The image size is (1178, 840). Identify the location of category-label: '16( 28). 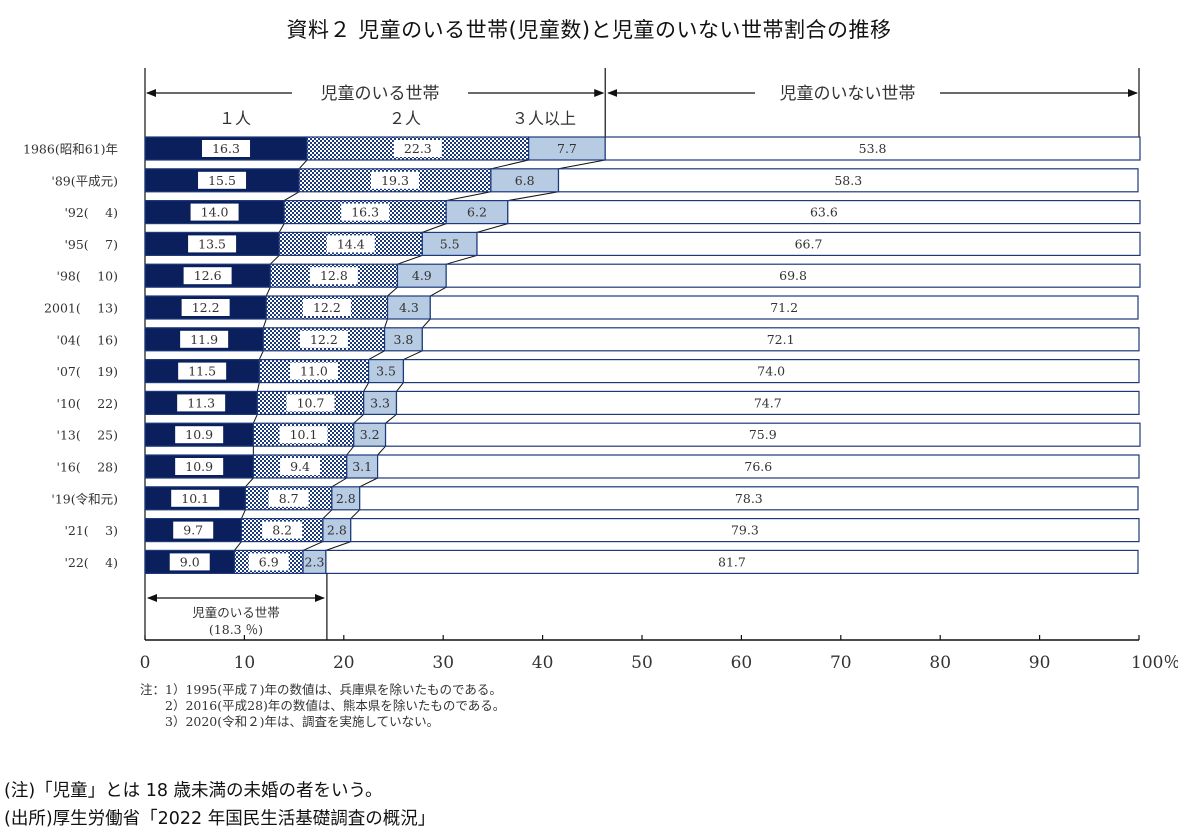
(87, 467).